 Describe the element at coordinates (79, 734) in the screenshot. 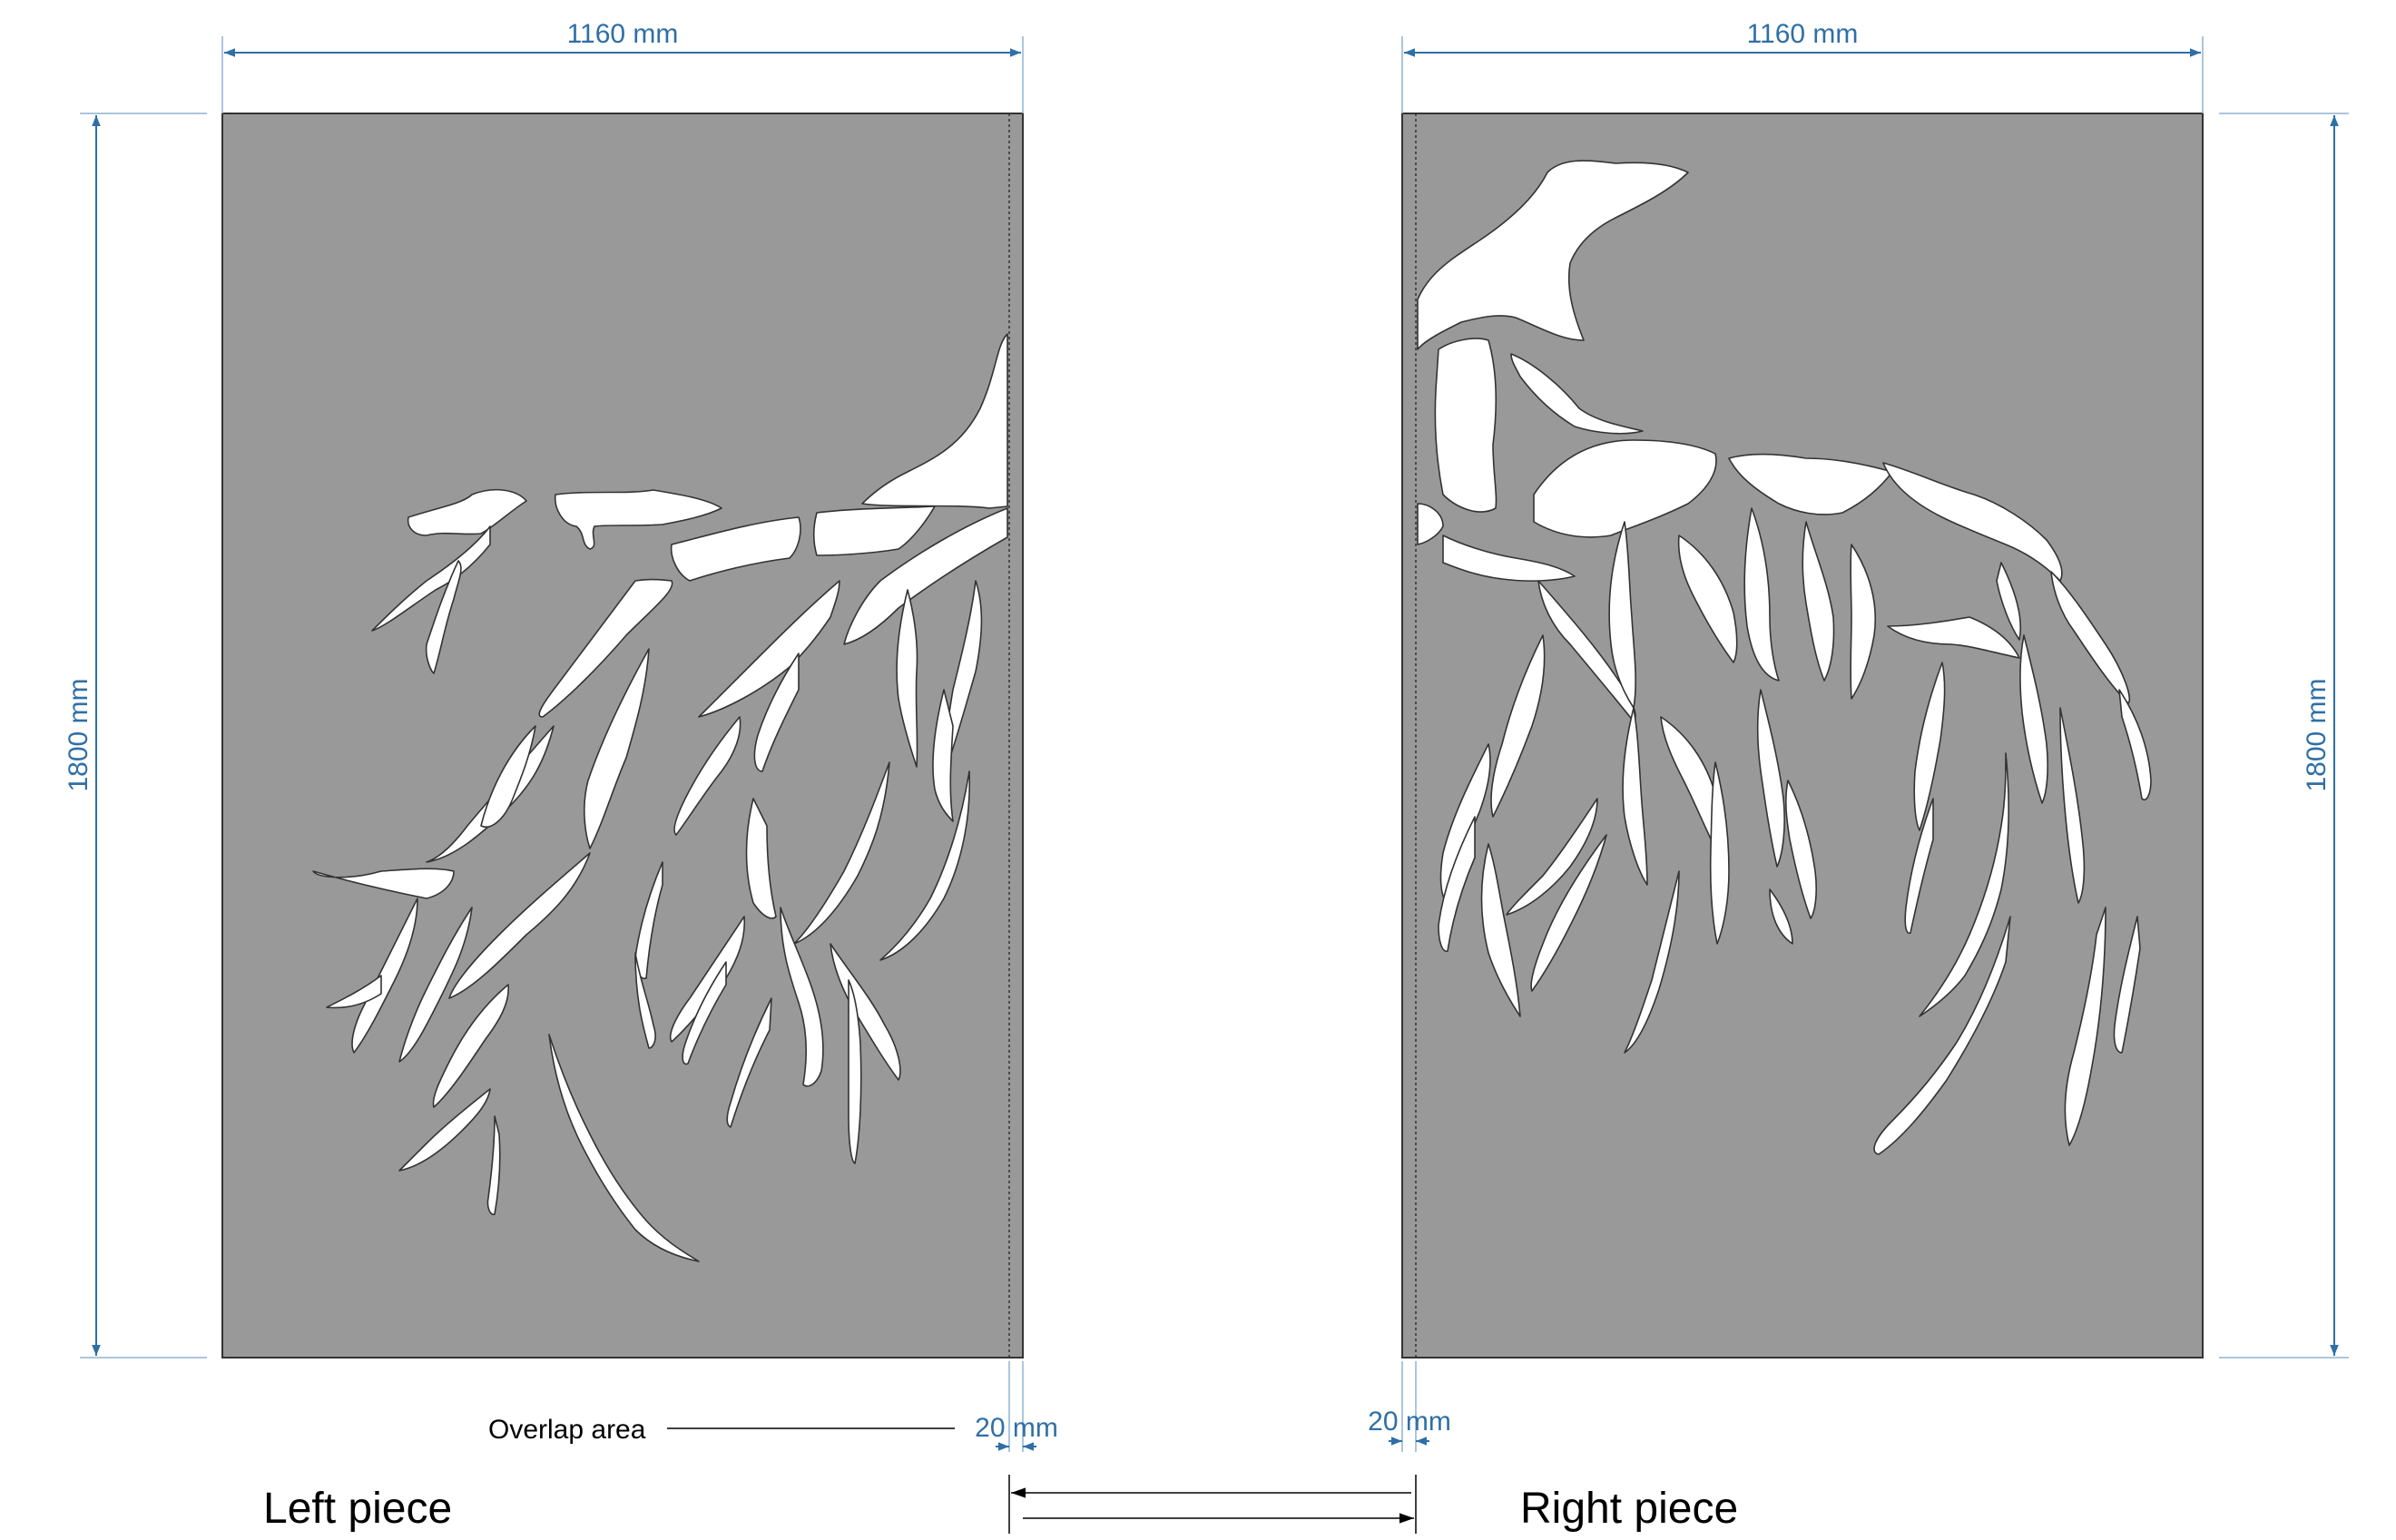

I see `left-height-label: 1800 mm` at that location.